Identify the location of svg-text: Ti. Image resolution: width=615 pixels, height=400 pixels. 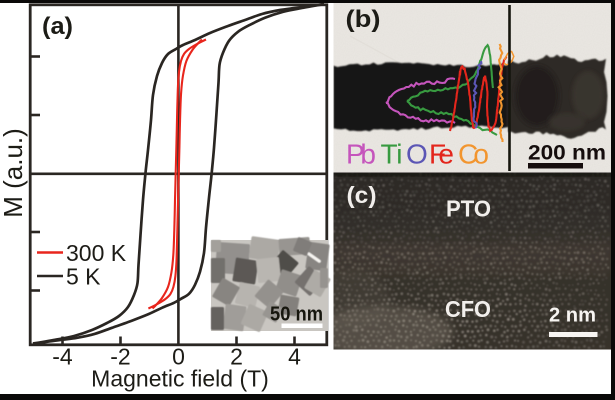
(392, 154).